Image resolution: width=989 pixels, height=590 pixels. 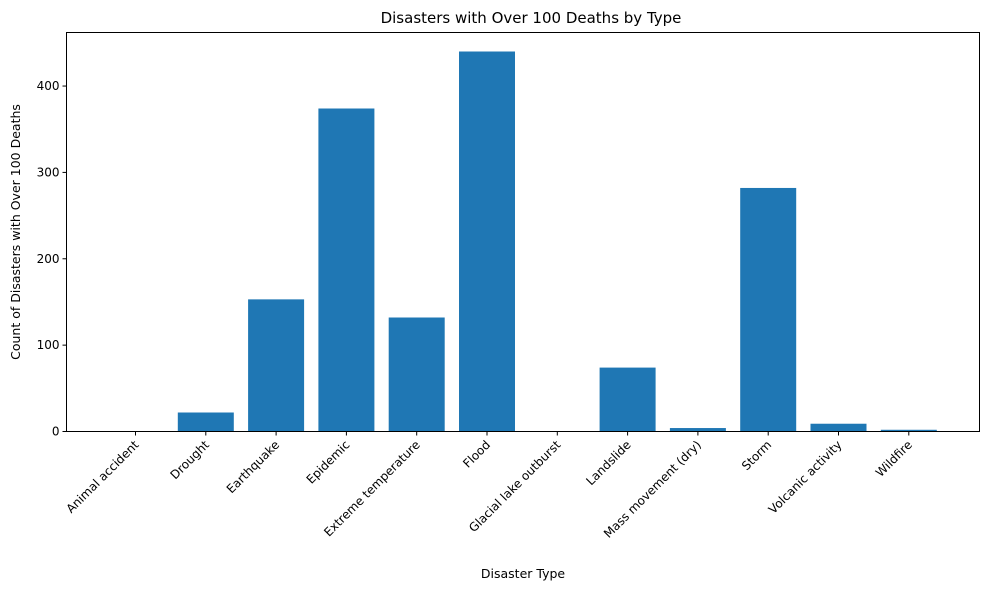 What do you see at coordinates (328, 462) in the screenshot?
I see `x-tick-label-epidemic: Epidemic` at bounding box center [328, 462].